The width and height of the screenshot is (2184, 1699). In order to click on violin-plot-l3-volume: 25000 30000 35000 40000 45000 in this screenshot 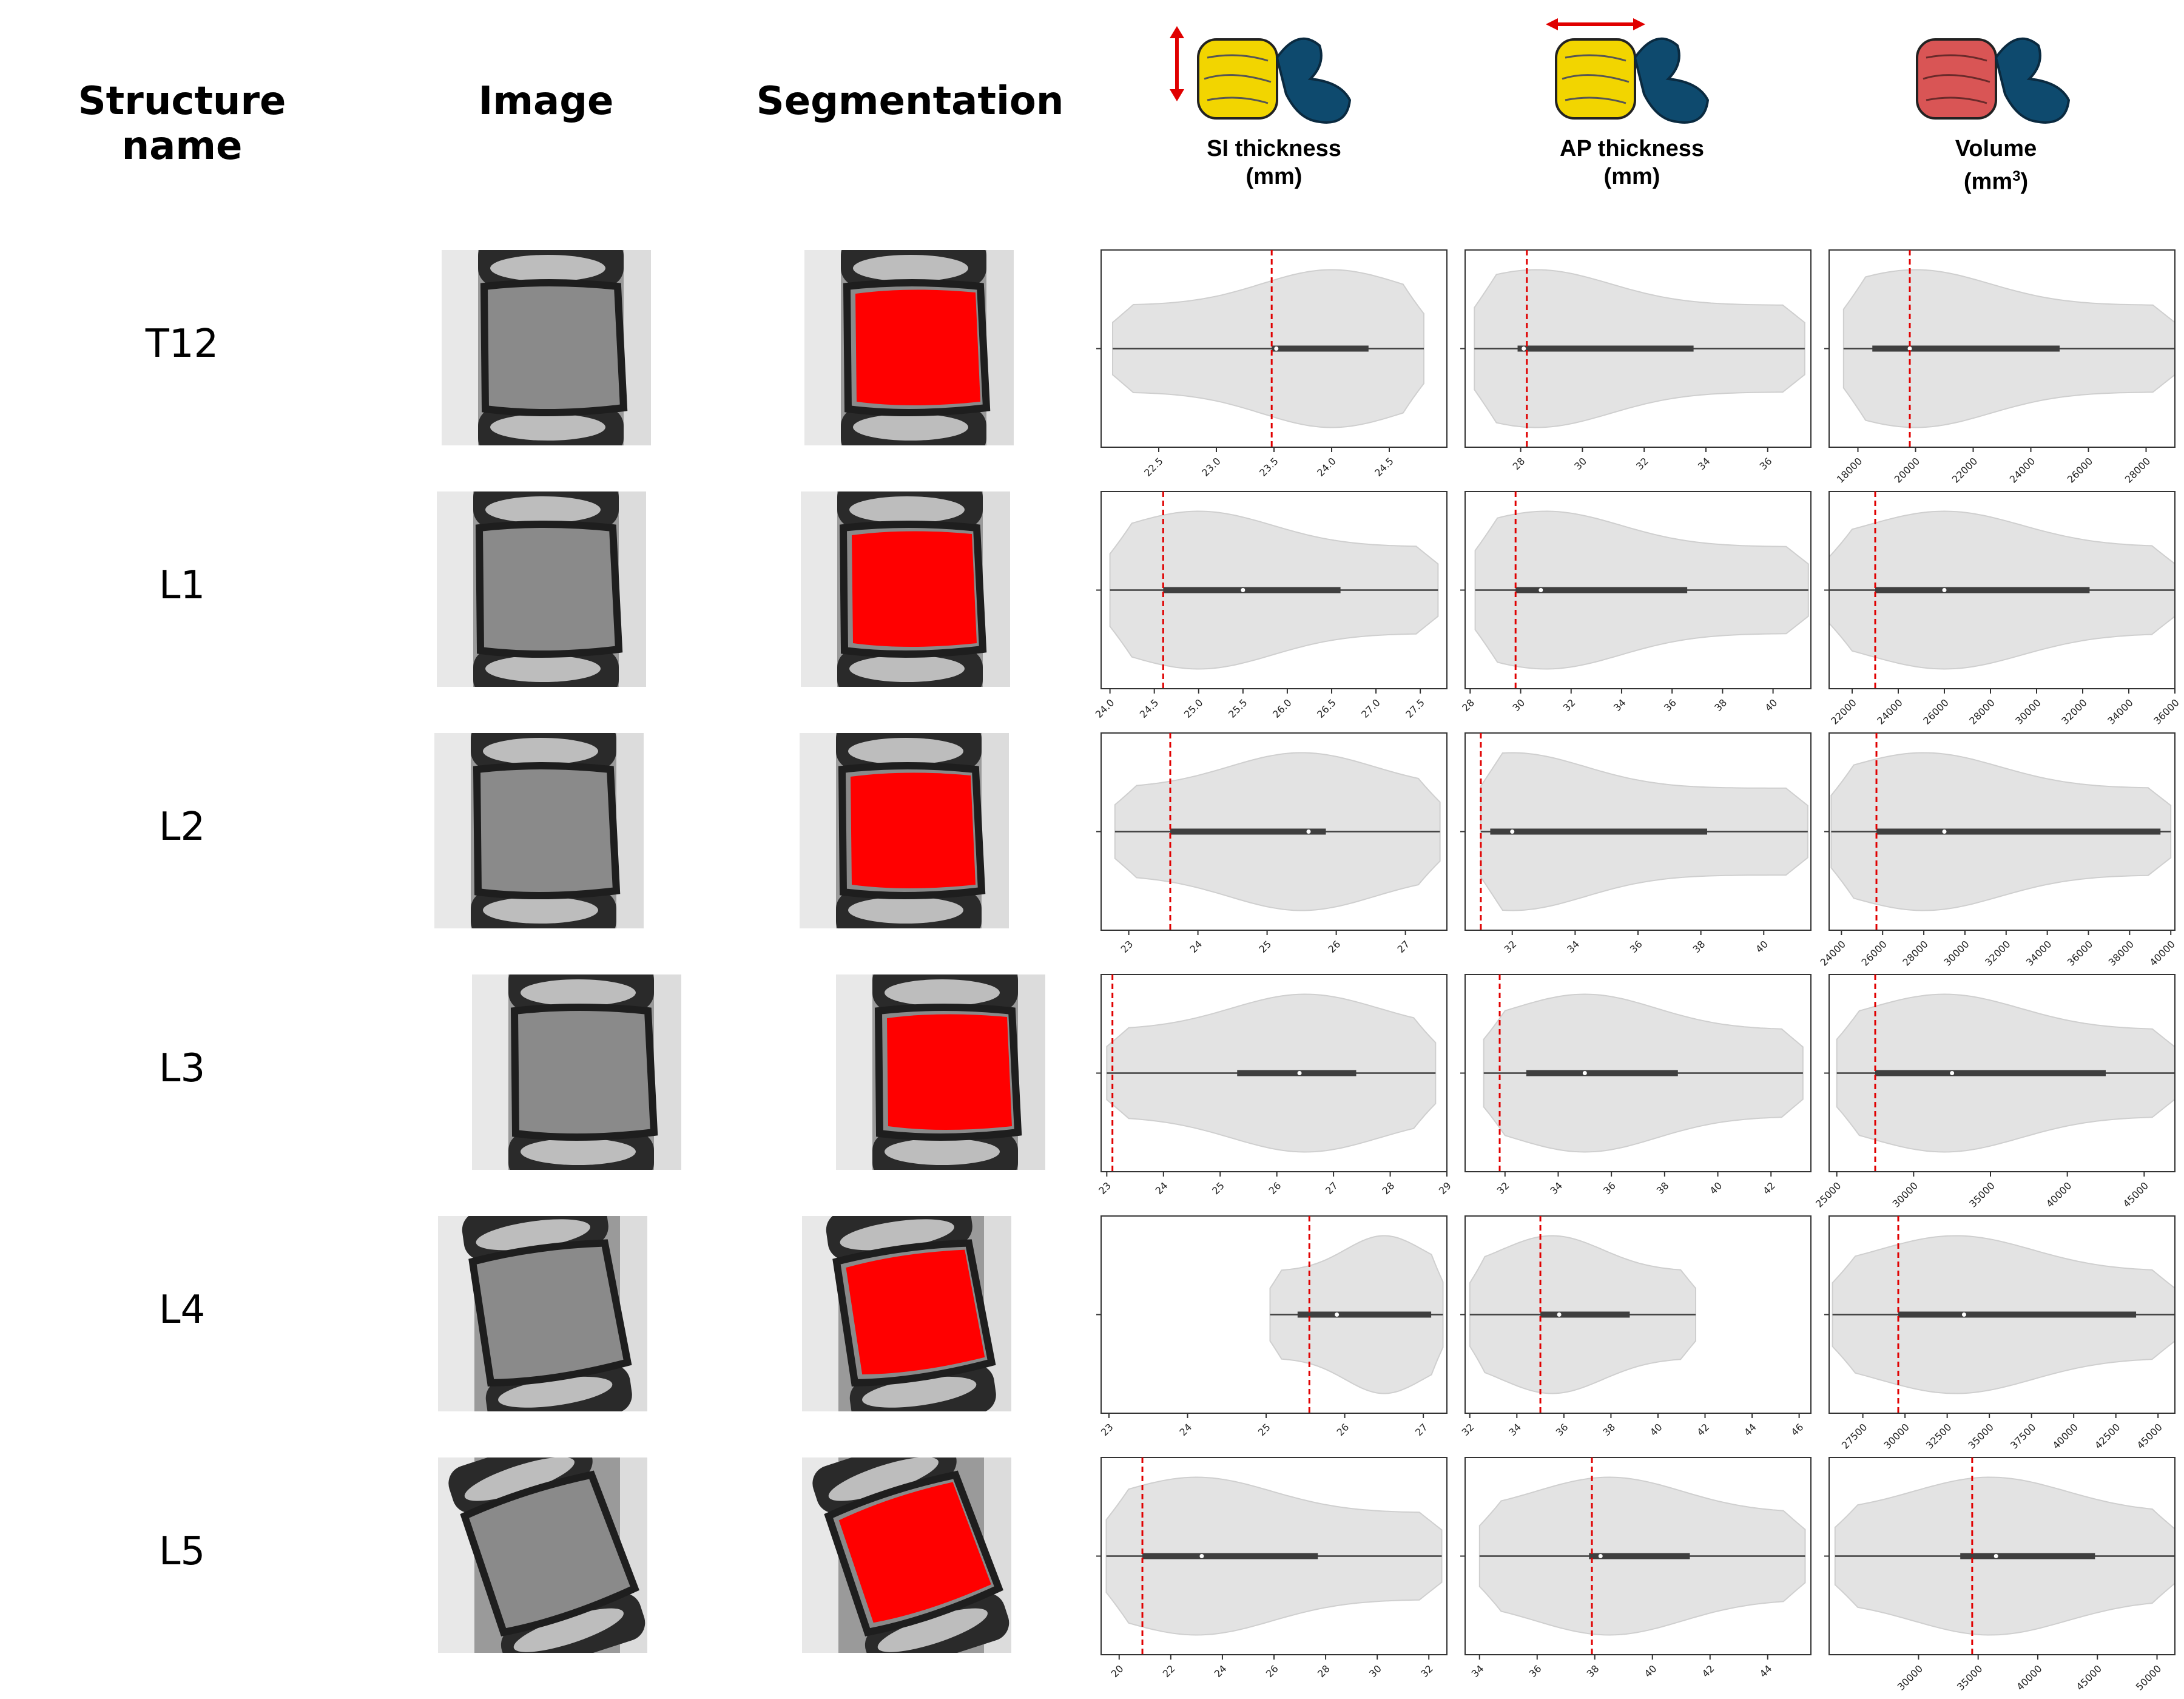, I will do `click(1994, 1092)`.